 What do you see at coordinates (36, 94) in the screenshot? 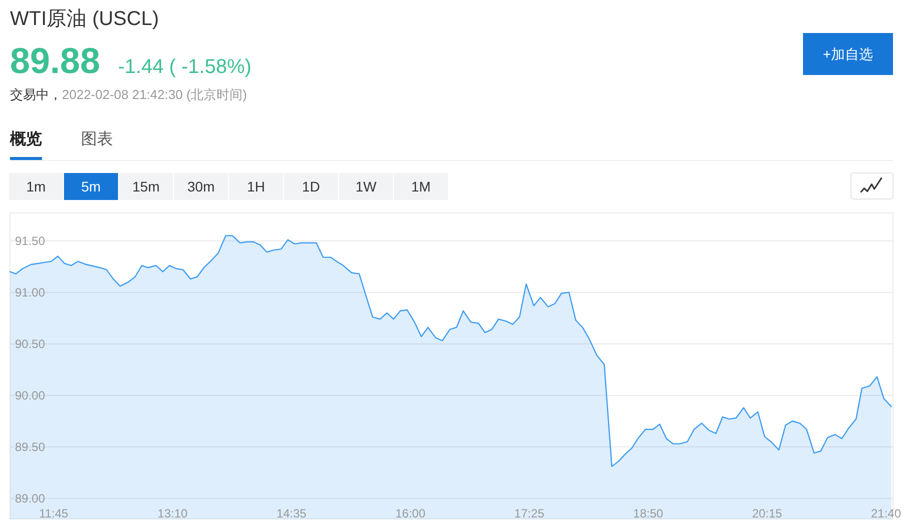
I see `annotation: 交易中，` at bounding box center [36, 94].